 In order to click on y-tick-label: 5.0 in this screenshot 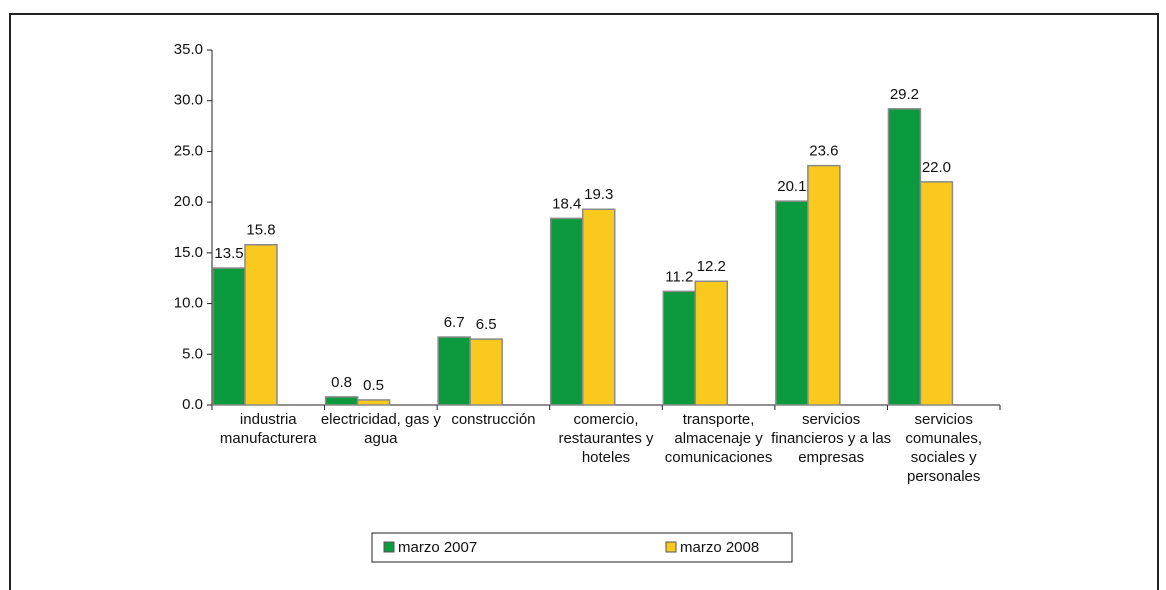, I will do `click(192, 353)`.